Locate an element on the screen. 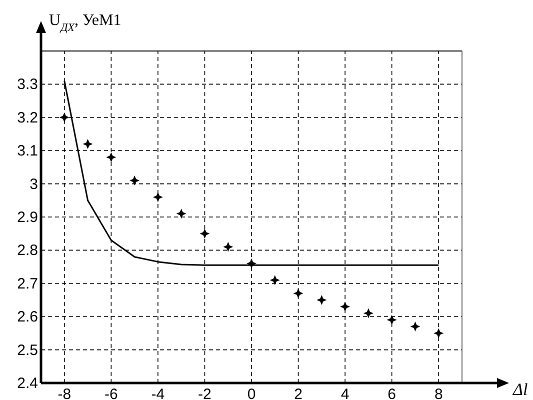 The width and height of the screenshot is (533, 400). y-tick-label: 3.1 is located at coordinates (27, 151).